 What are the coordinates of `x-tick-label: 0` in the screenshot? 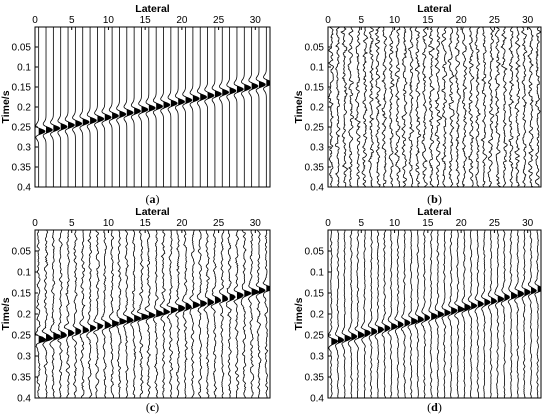 It's located at (328, 223).